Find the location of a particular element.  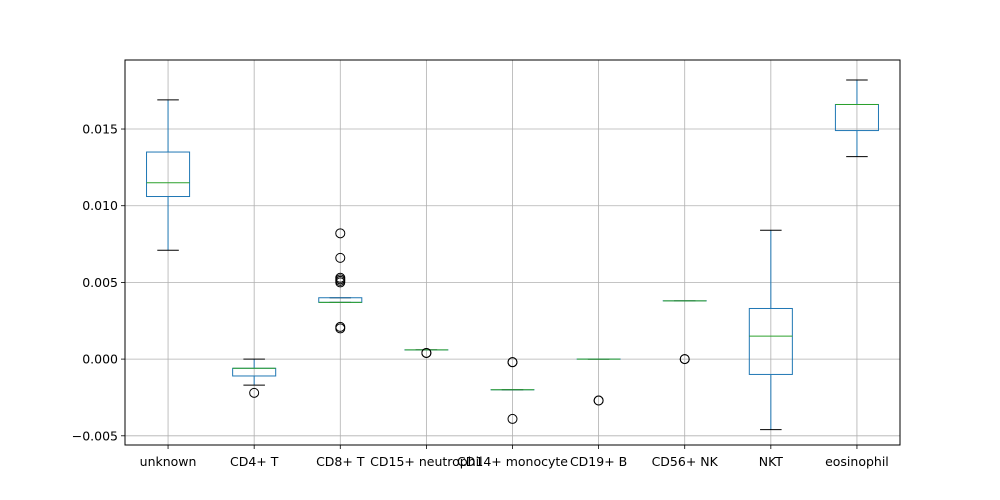

x-tick-label: CD8+ T is located at coordinates (340, 461).